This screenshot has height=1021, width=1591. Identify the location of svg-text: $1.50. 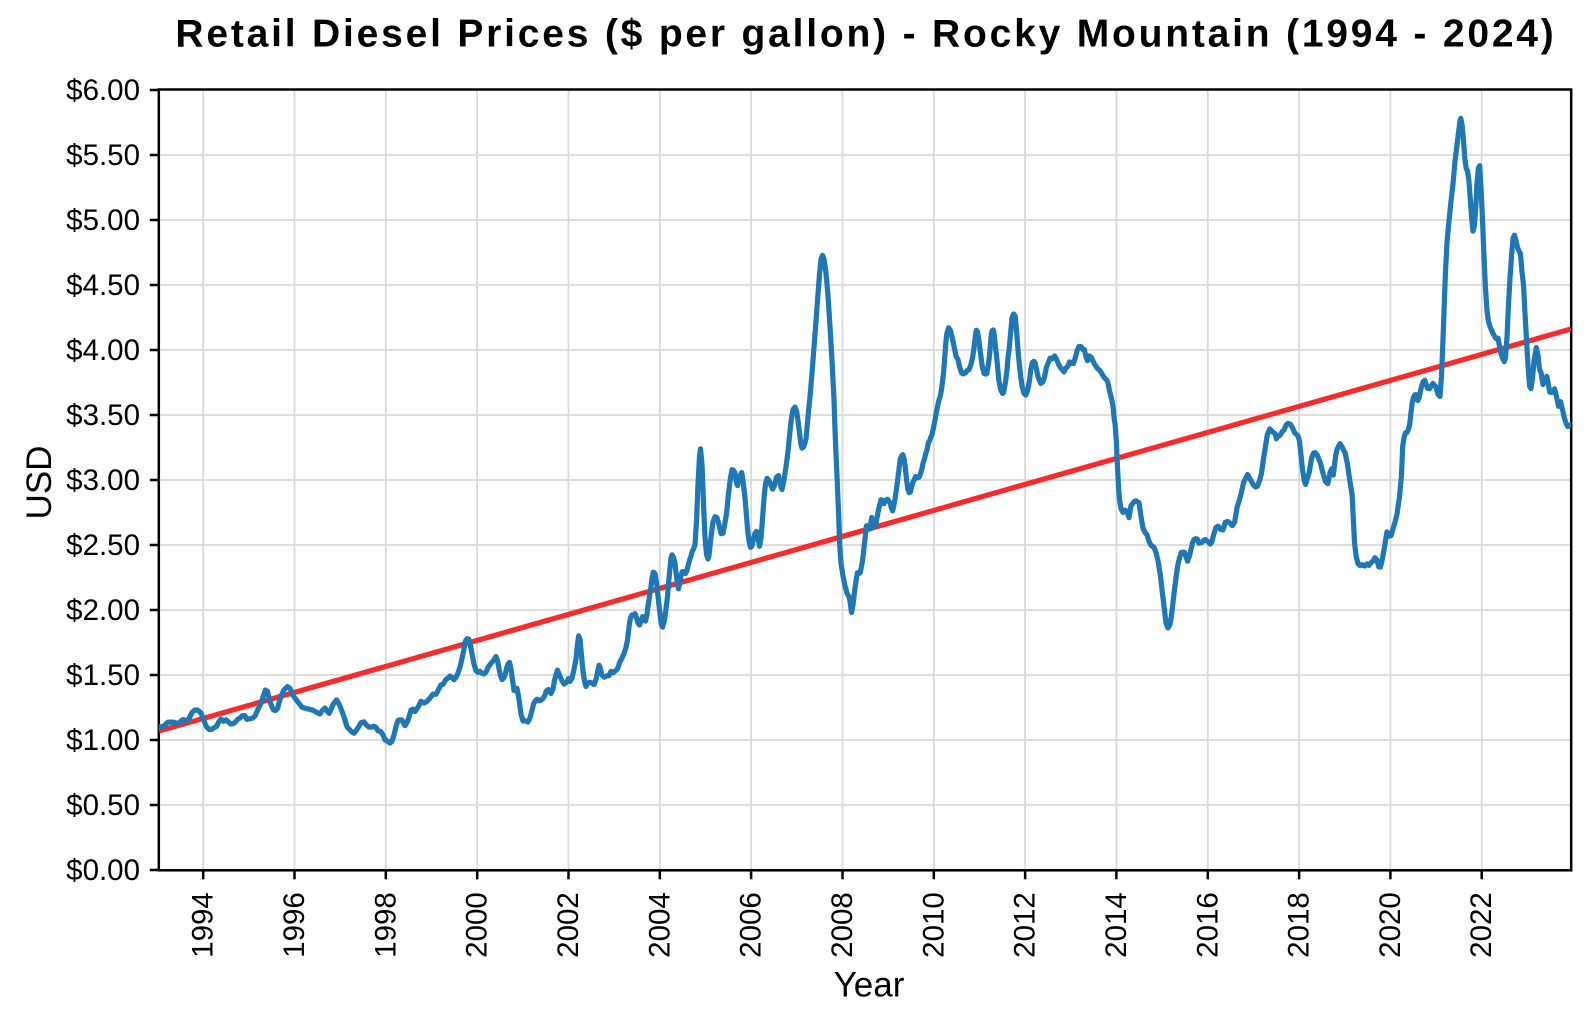
(103, 675).